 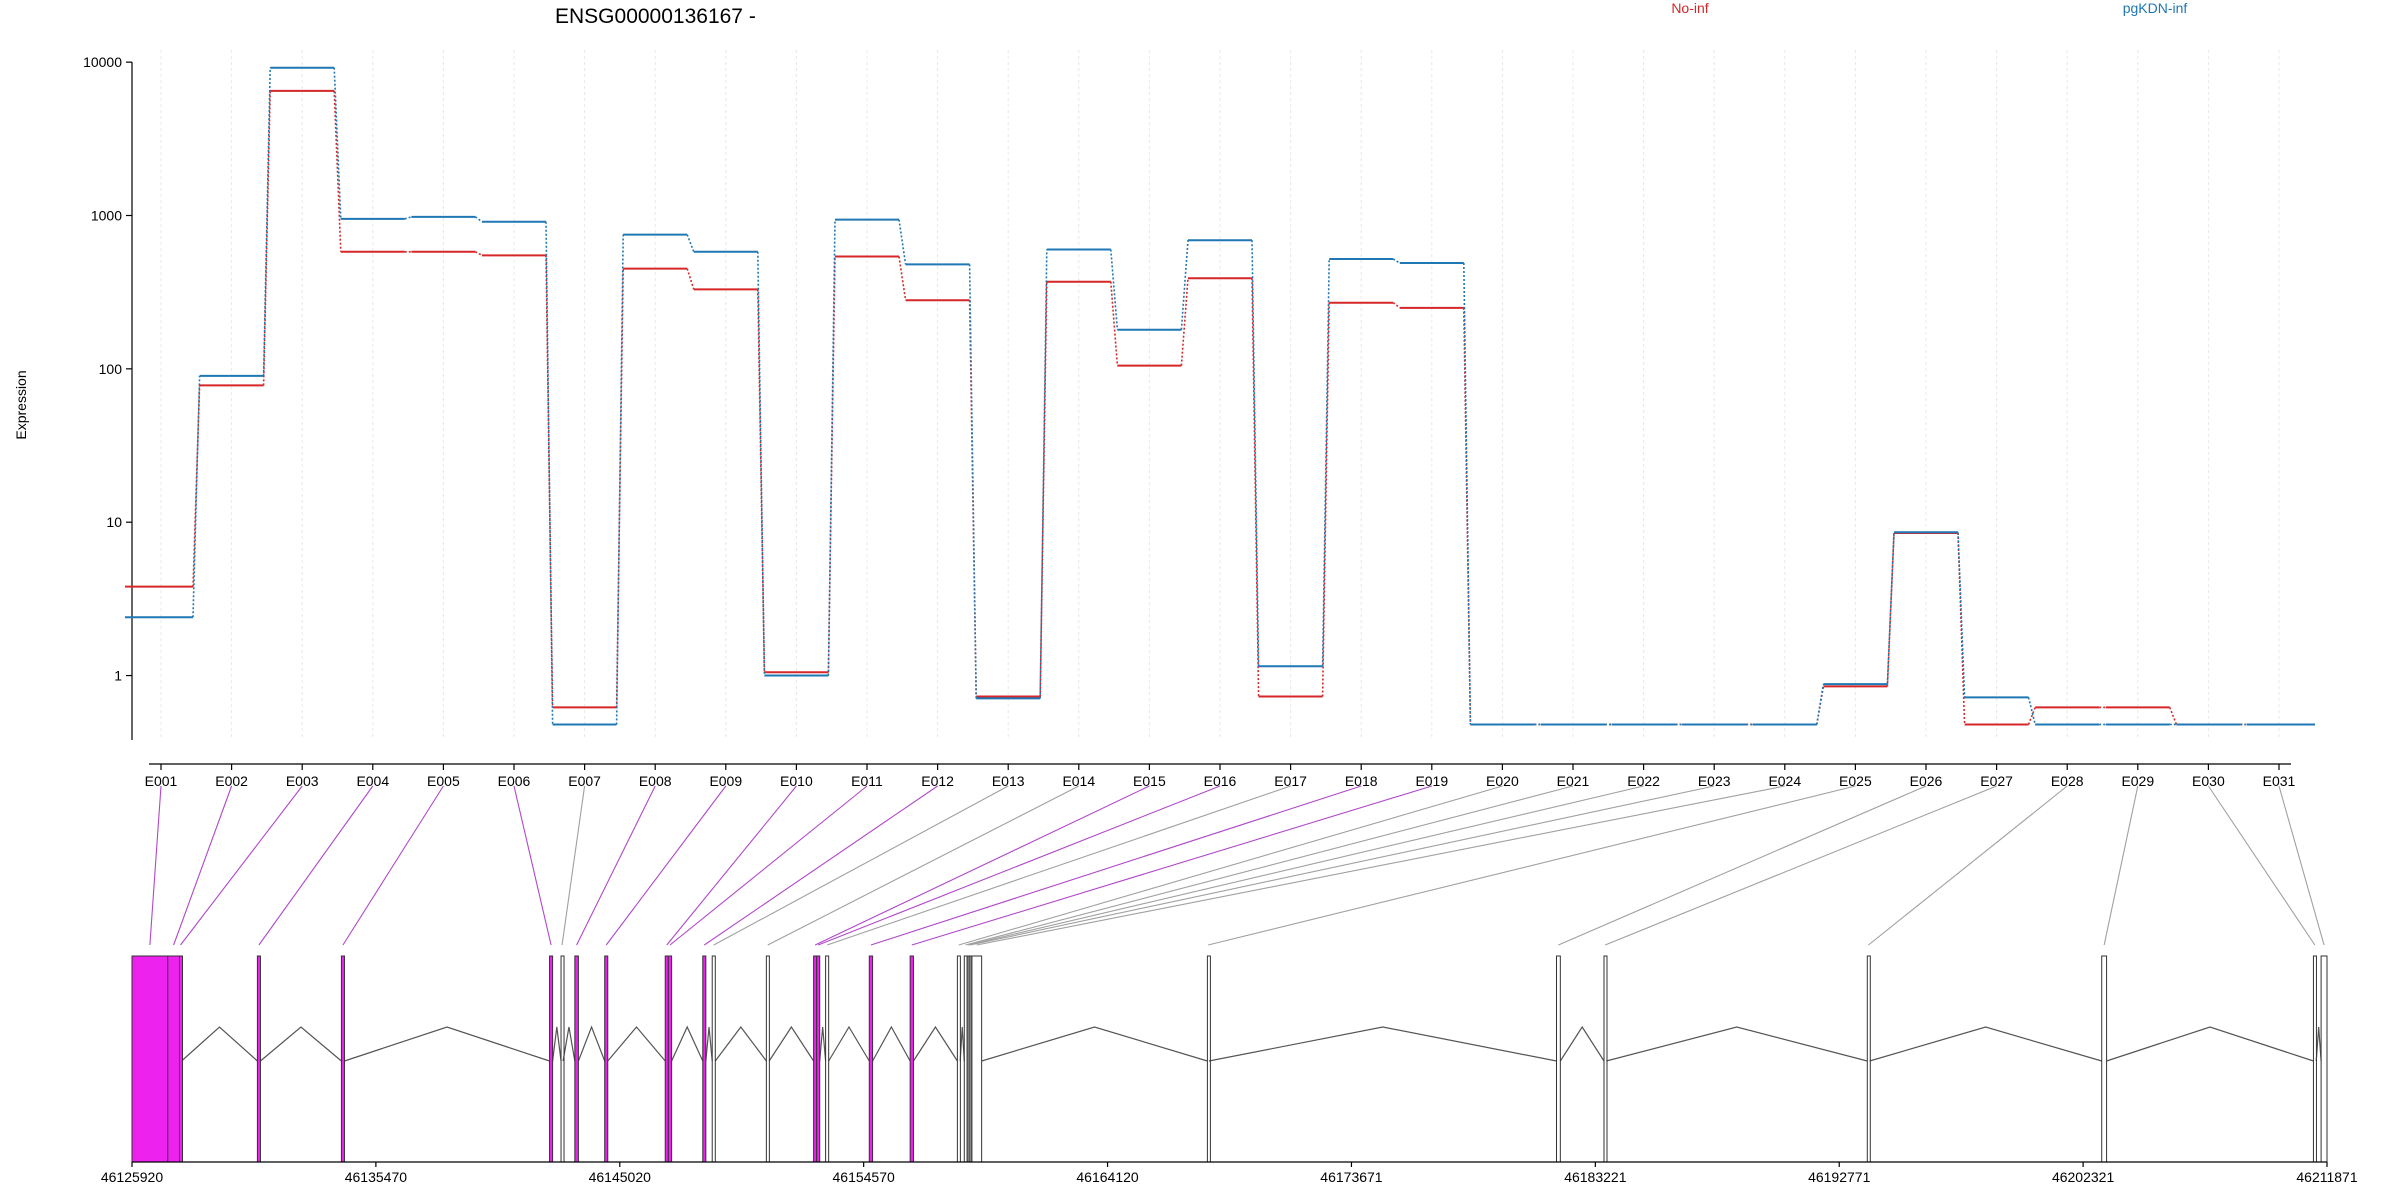 I want to click on x-tick-label-E028: E028, so click(x=2067, y=781).